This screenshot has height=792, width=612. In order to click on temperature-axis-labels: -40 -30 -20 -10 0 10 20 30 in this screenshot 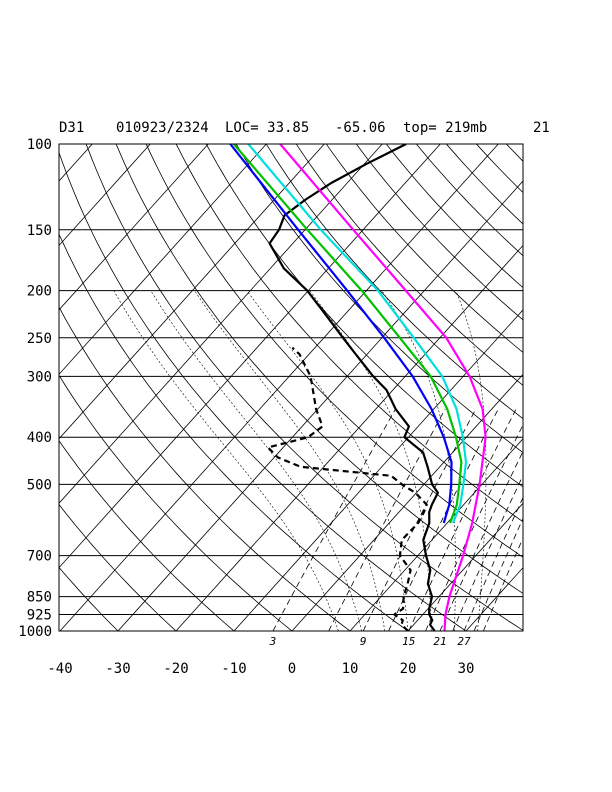, I will do `click(260, 669)`.